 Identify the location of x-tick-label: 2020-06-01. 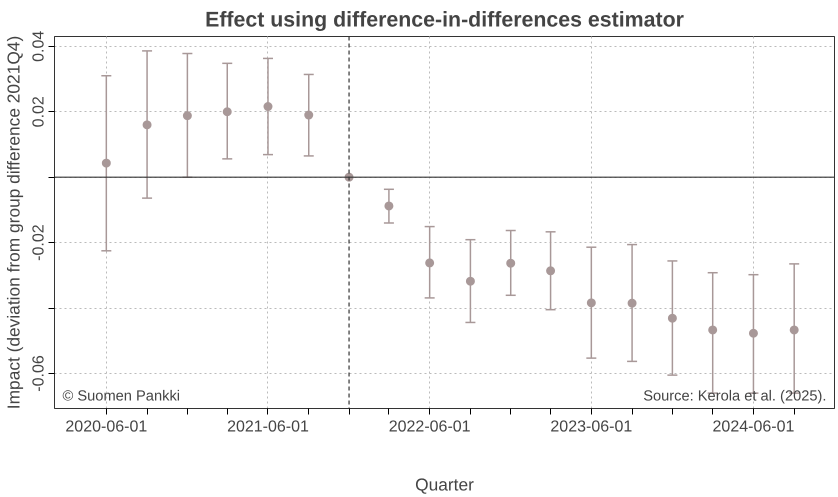
(106, 427).